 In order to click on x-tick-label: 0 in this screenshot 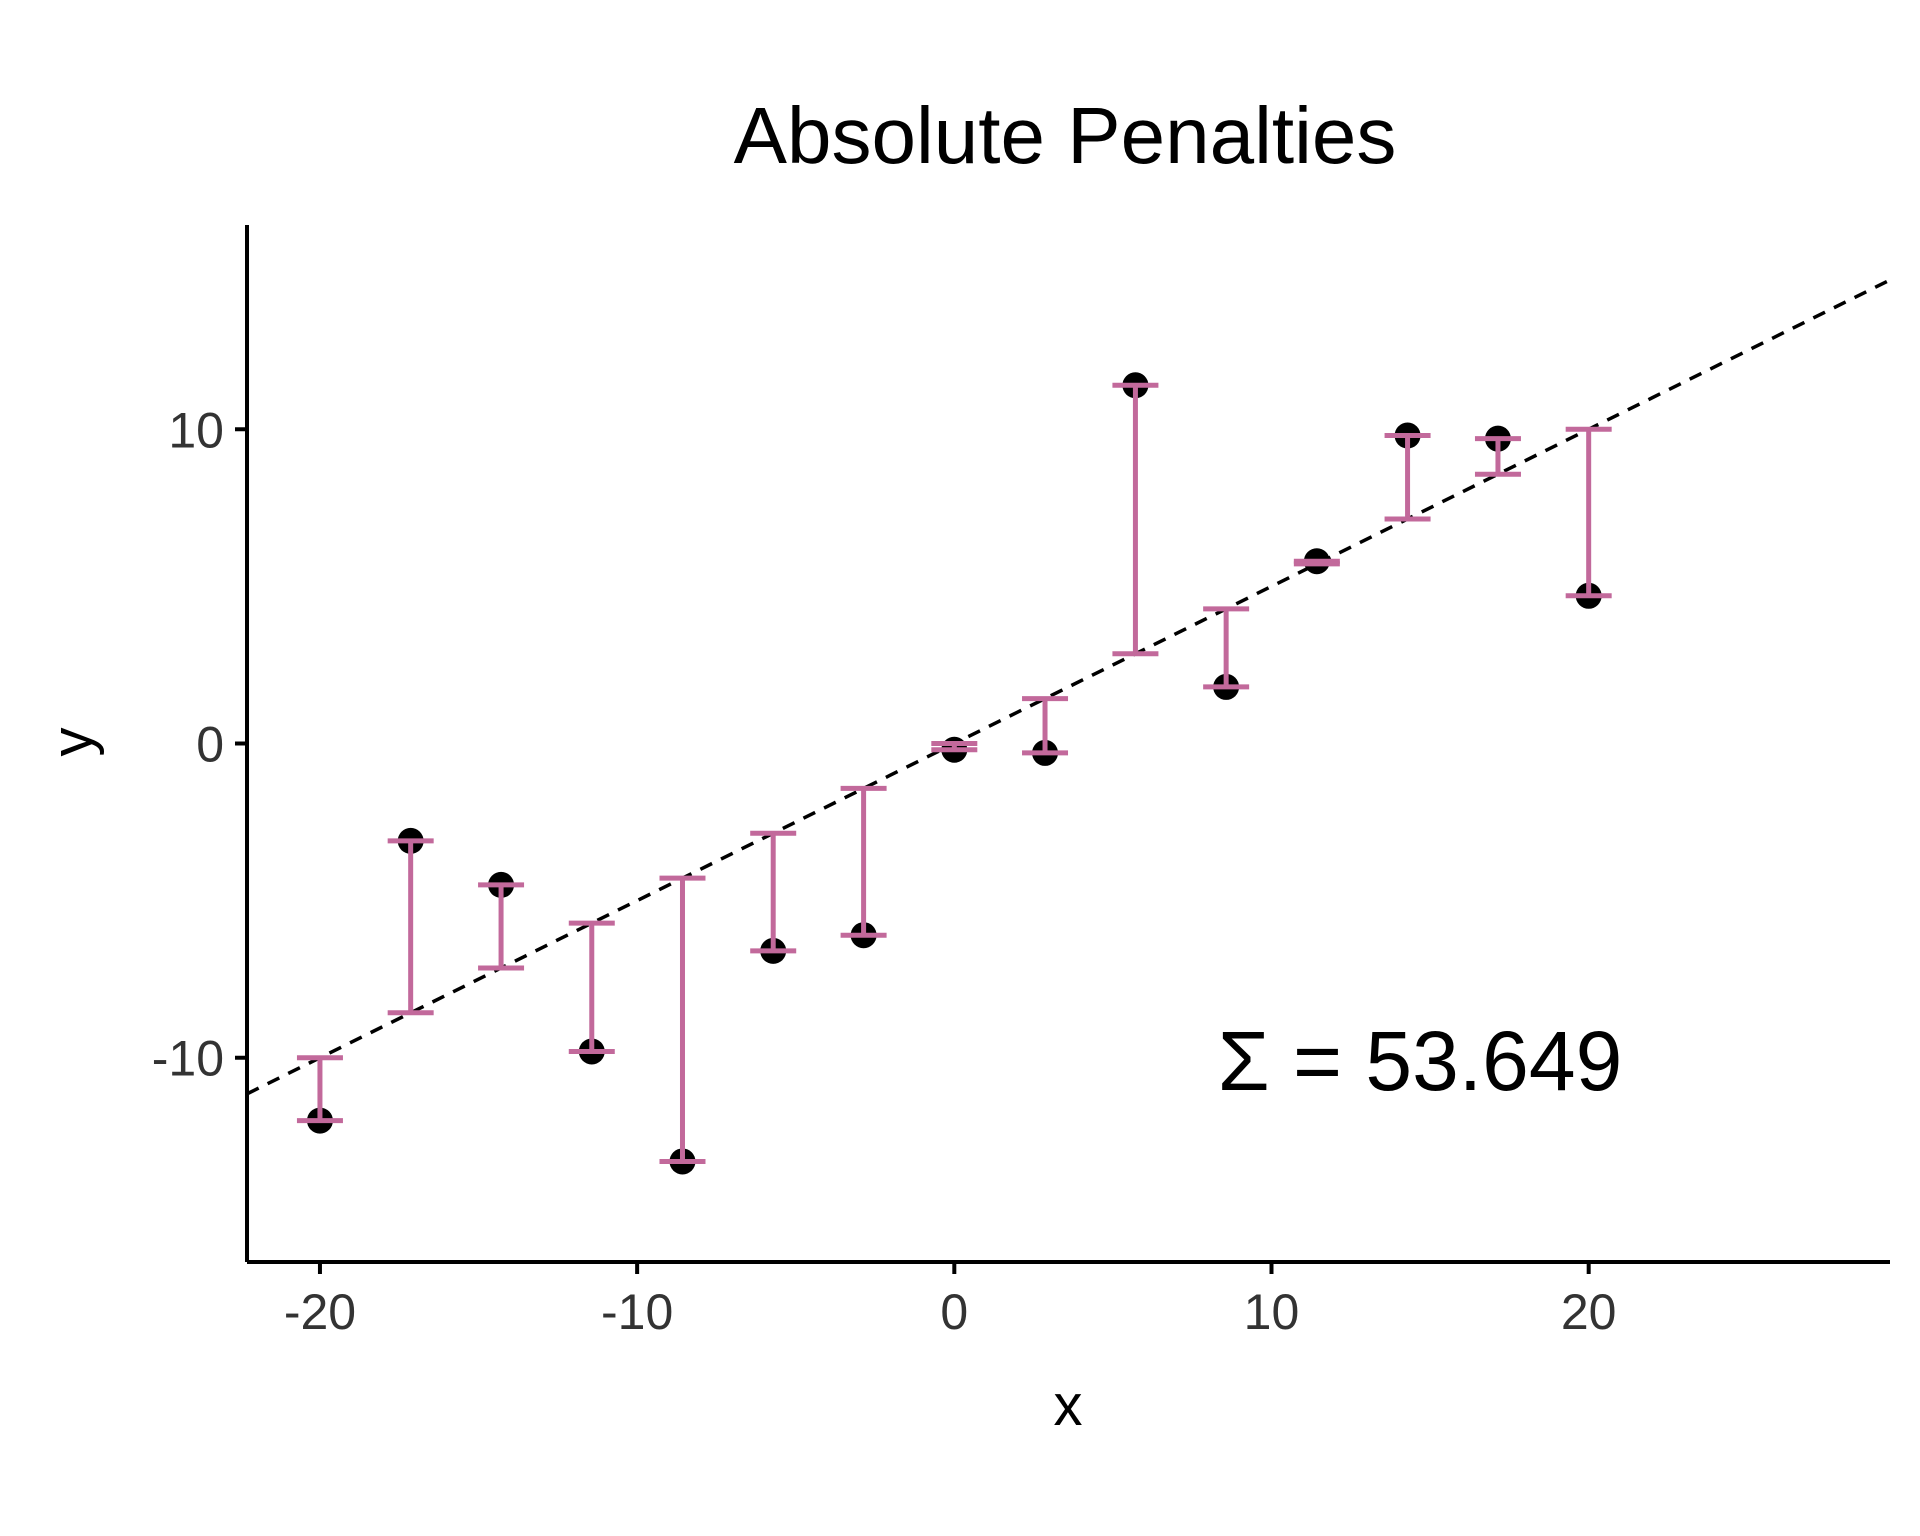, I will do `click(954, 1312)`.